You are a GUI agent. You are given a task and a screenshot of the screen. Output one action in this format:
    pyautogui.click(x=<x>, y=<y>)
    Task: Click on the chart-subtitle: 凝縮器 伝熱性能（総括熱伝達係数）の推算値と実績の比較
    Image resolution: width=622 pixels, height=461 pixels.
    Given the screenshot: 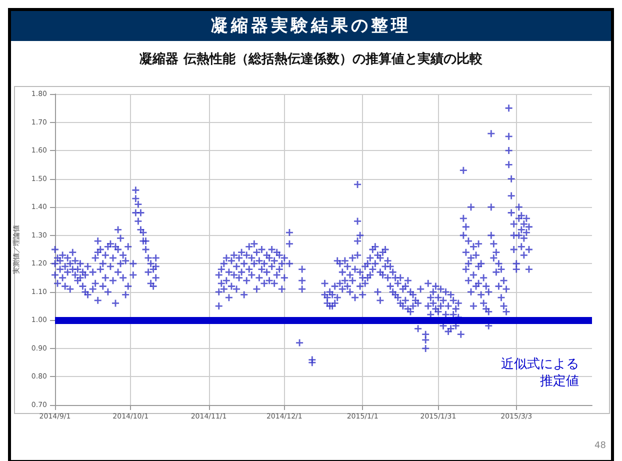 What is the action you would take?
    pyautogui.click(x=311, y=59)
    